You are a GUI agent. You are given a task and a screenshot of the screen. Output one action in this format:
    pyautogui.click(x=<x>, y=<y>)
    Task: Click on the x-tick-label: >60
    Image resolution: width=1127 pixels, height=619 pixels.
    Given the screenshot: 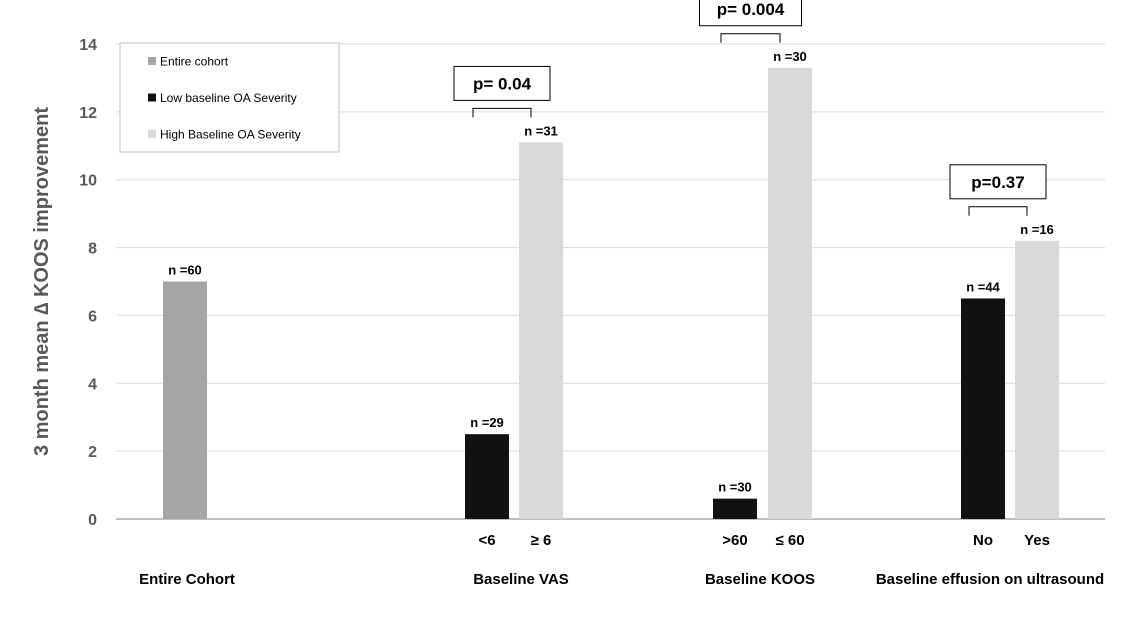 What is the action you would take?
    pyautogui.click(x=734, y=540)
    